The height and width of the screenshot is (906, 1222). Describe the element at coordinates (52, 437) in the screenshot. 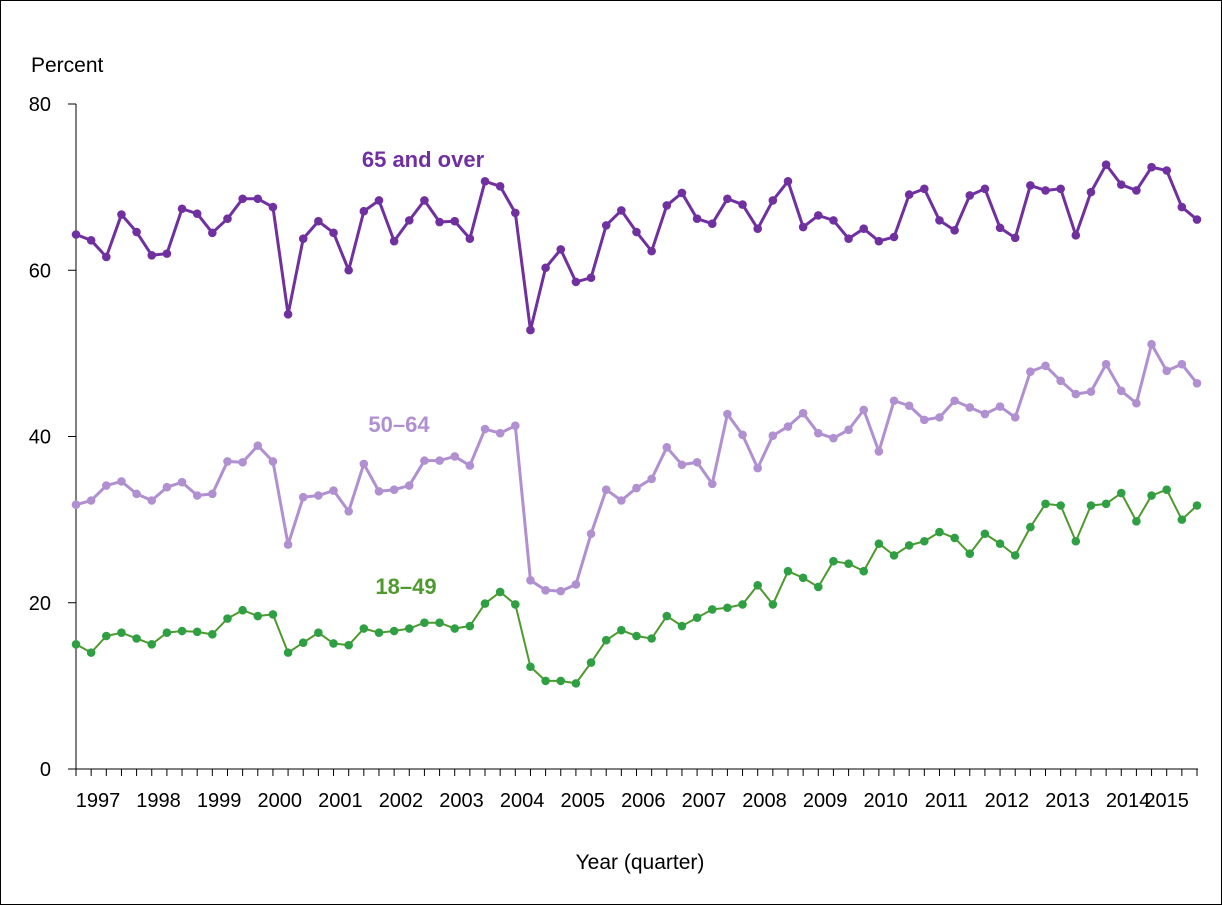

I see `y-ticks: 0 20 40 60 80` at that location.